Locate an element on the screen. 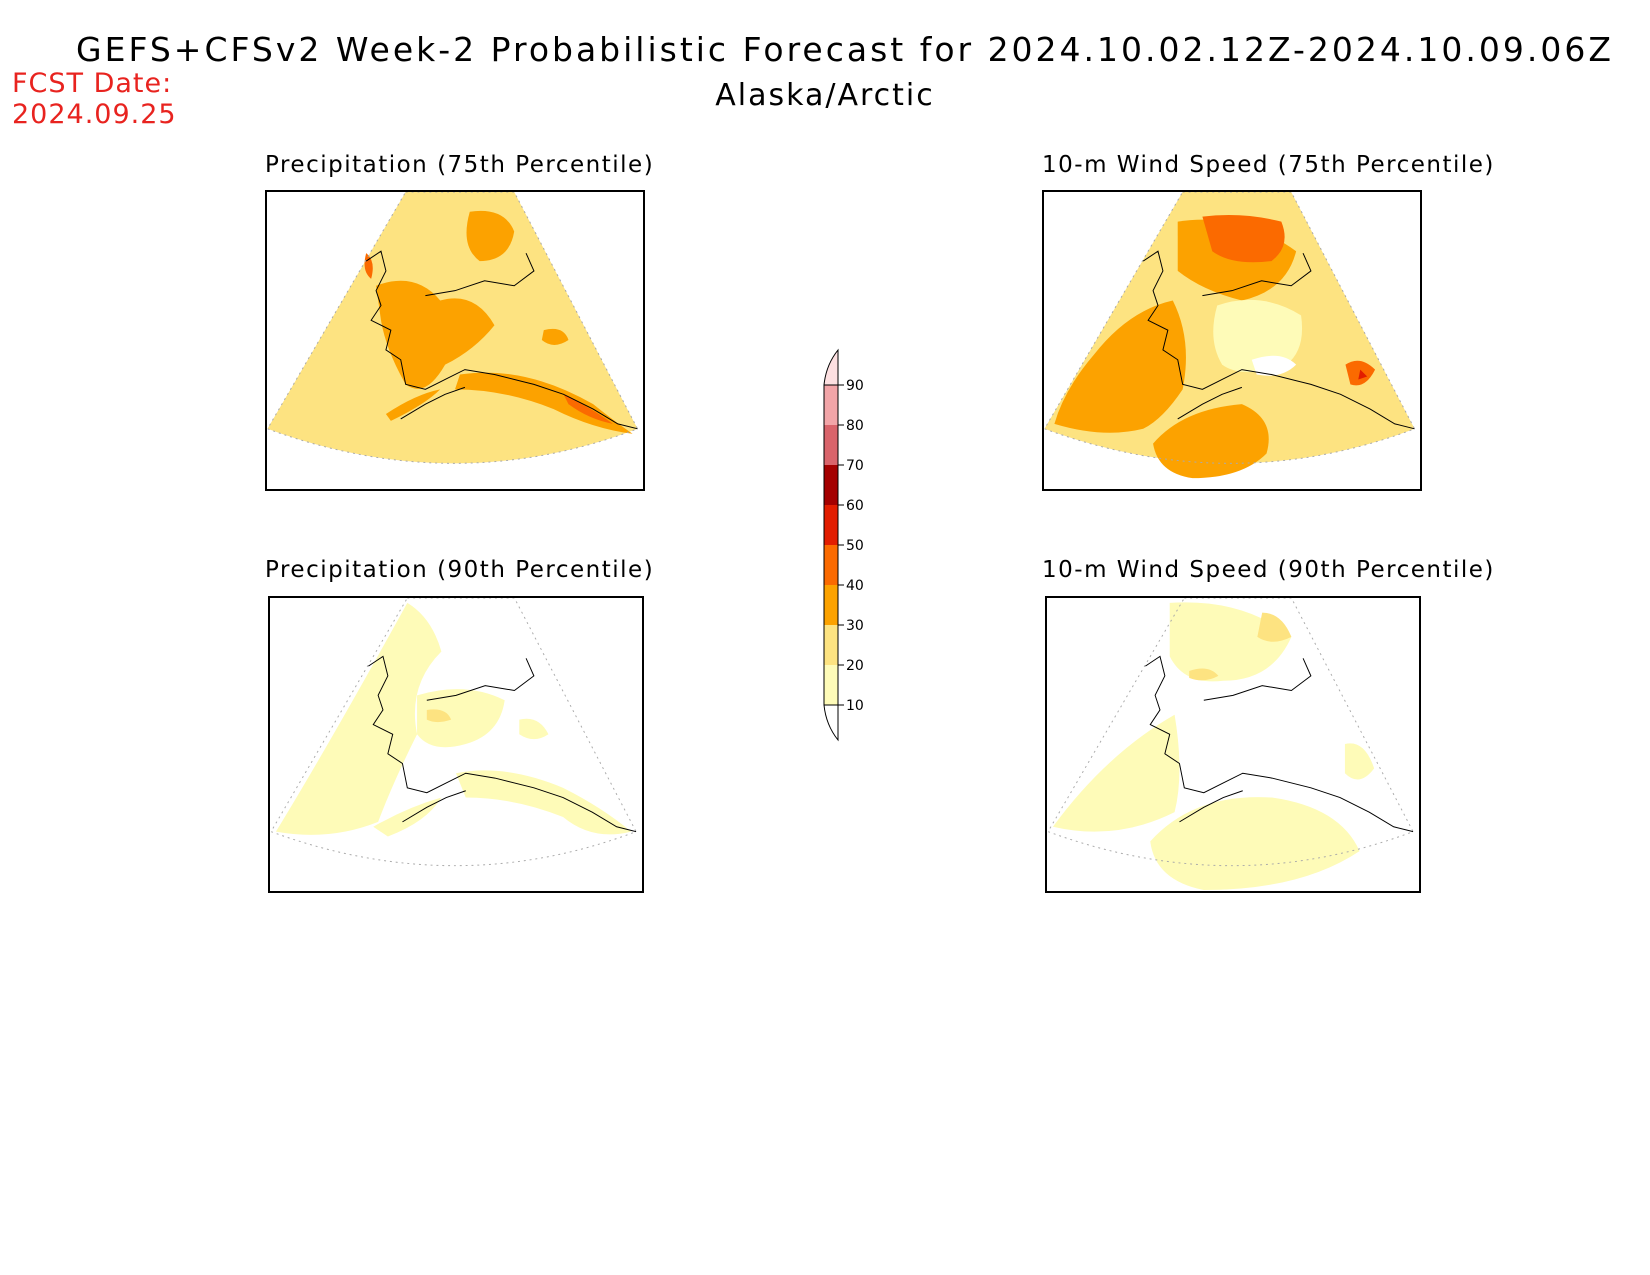 The image size is (1650, 1275). colorbar: 10 20 30 40 50 60 70 80 90 is located at coordinates (860, 540).